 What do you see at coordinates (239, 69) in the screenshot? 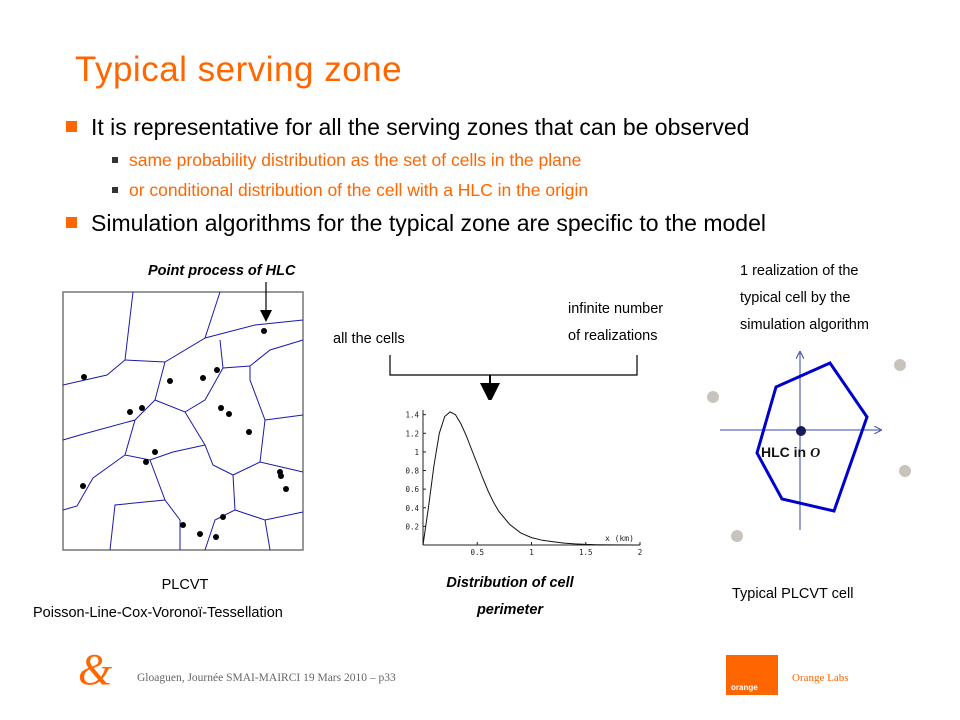
I see `slide-title: Typical serving zone` at bounding box center [239, 69].